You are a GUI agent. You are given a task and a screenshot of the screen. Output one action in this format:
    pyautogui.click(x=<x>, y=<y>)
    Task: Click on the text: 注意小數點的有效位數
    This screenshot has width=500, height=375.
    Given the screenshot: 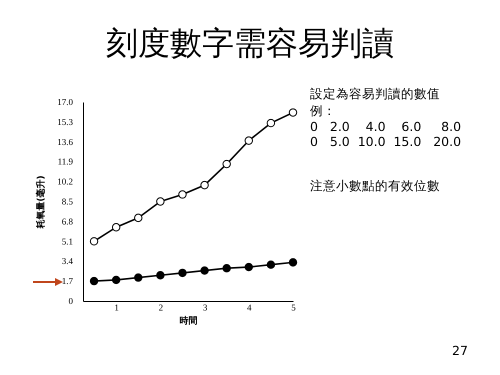 What is the action you would take?
    pyautogui.click(x=375, y=186)
    